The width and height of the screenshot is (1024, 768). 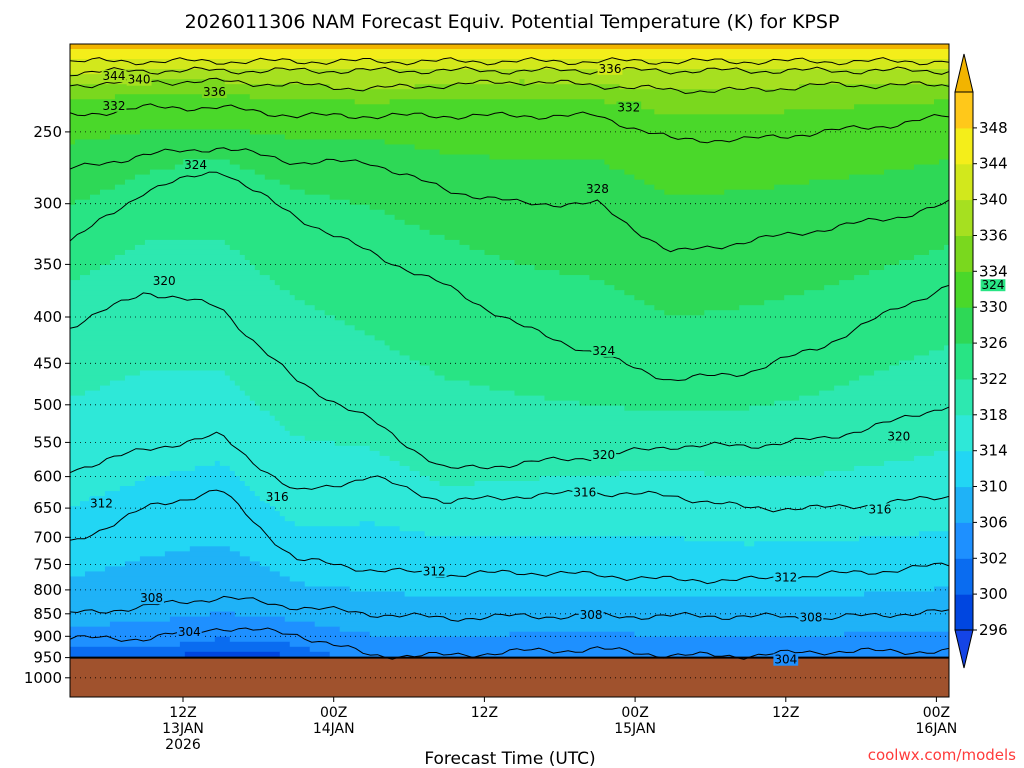 I want to click on colorbar-swatch, so click(x=964, y=146).